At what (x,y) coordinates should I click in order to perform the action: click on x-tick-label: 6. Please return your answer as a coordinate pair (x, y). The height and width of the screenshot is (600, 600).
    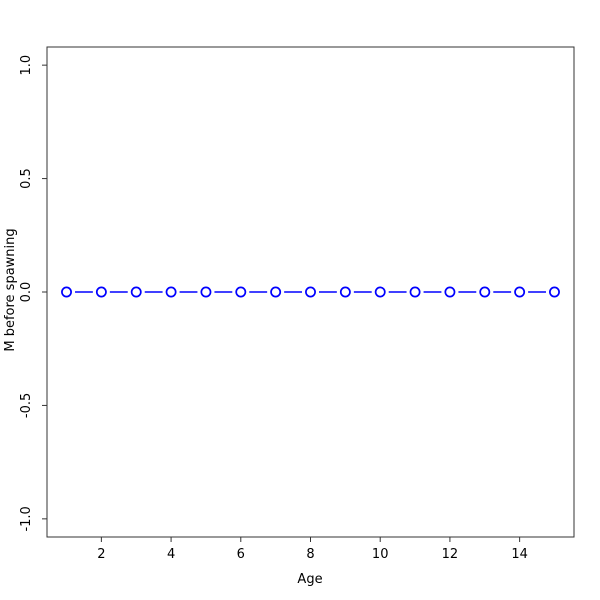
    Looking at the image, I should click on (241, 554).